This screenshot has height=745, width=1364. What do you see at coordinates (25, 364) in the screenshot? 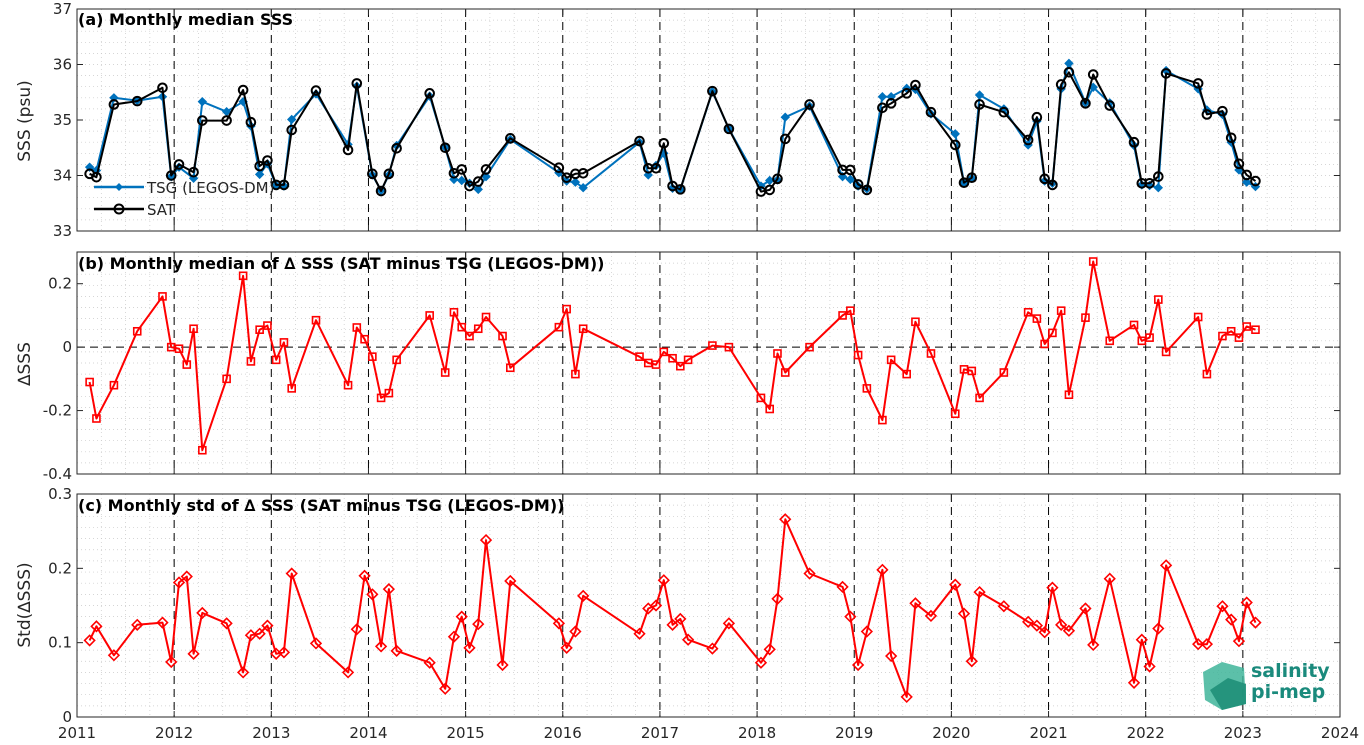
I see `y-axis-label: ∆SSS` at bounding box center [25, 364].